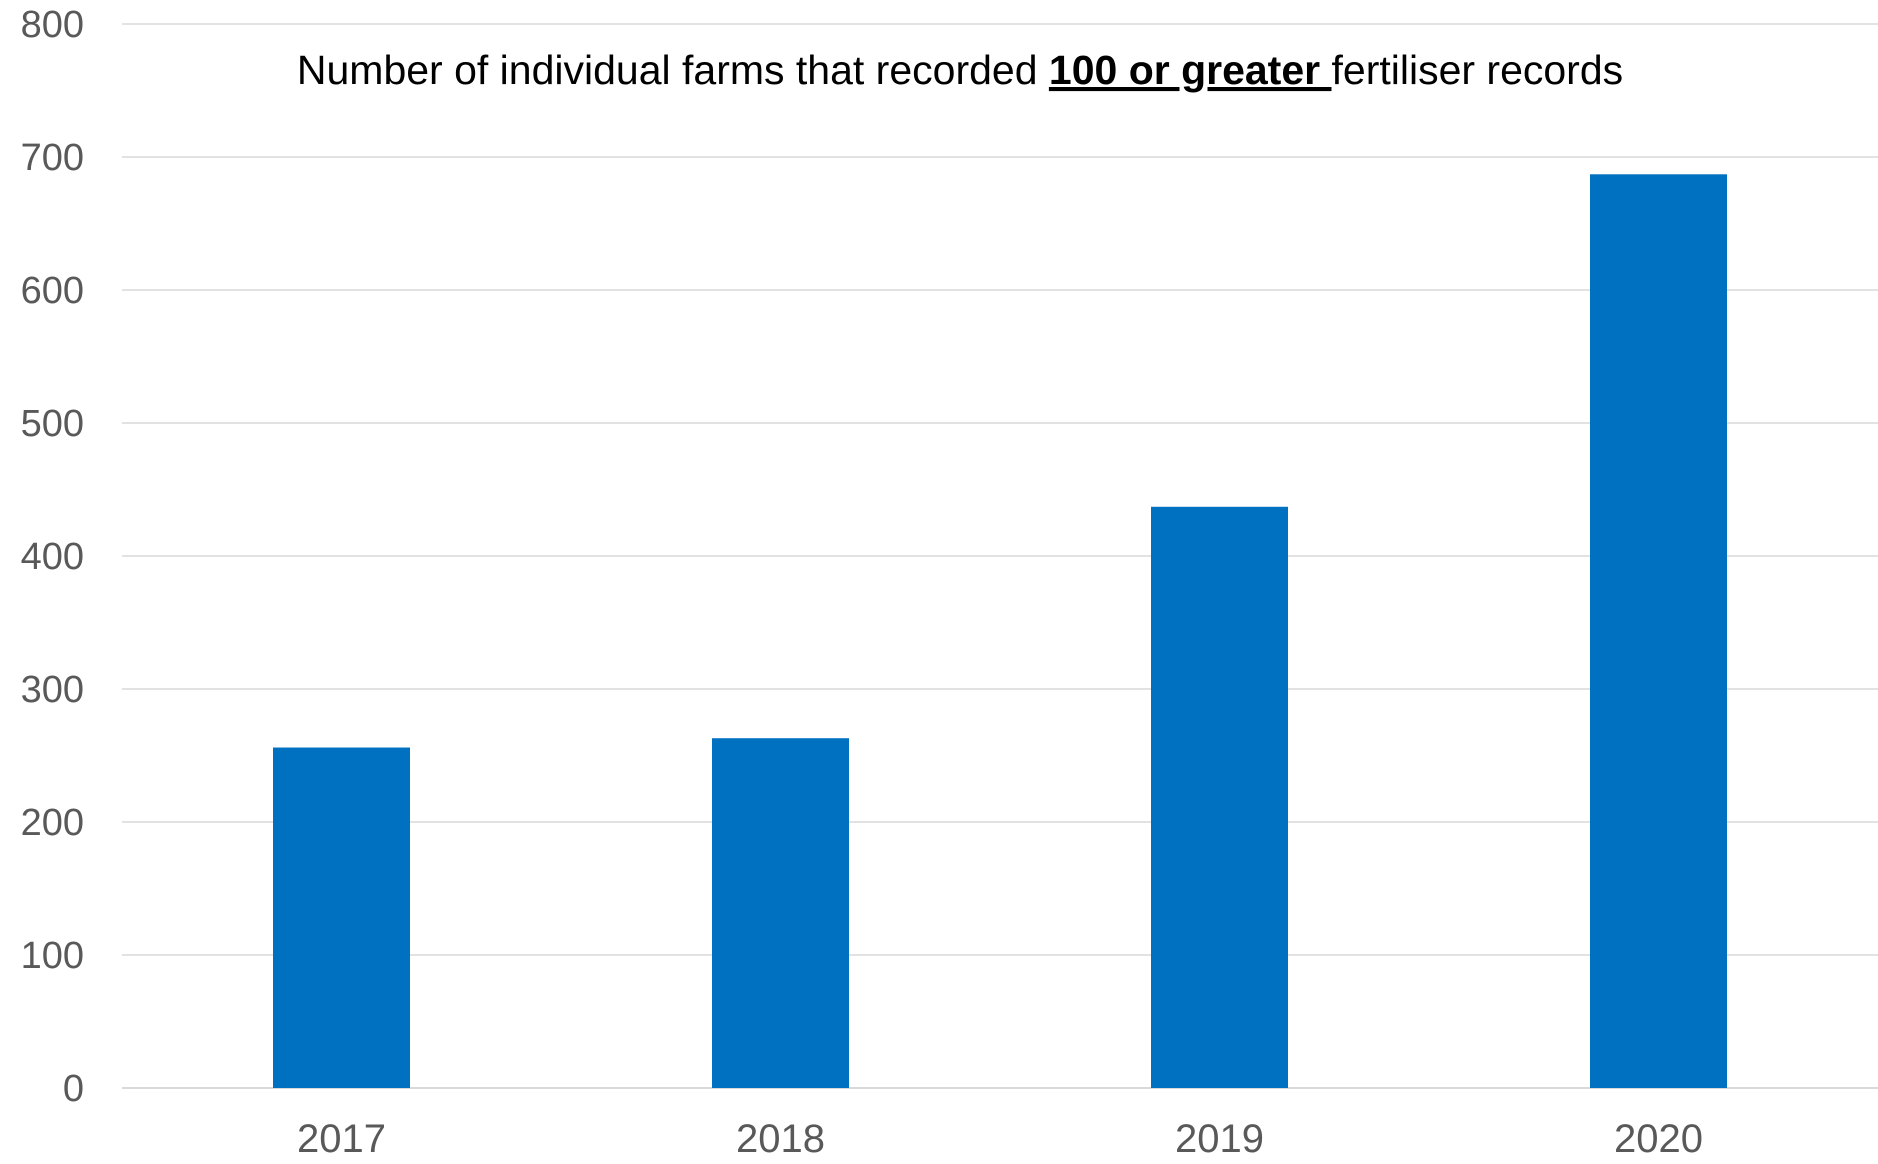 This screenshot has height=1164, width=1878. What do you see at coordinates (341, 917) in the screenshot?
I see `bar-2017` at bounding box center [341, 917].